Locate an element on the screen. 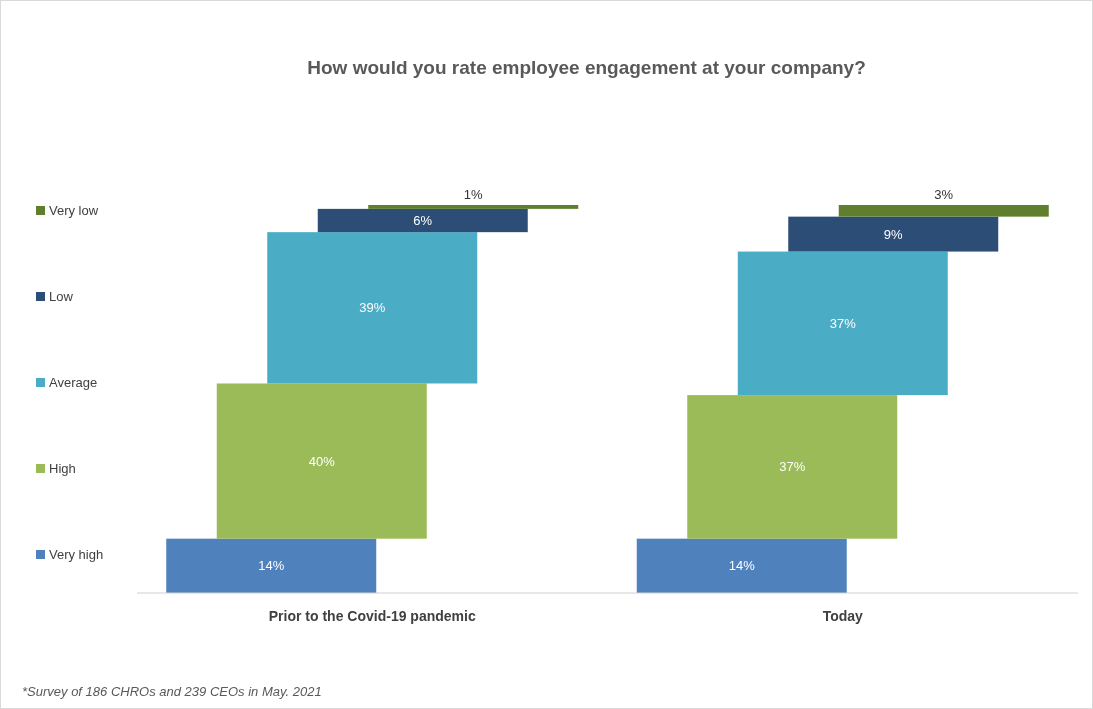  data-label: 39% is located at coordinates (372, 308).